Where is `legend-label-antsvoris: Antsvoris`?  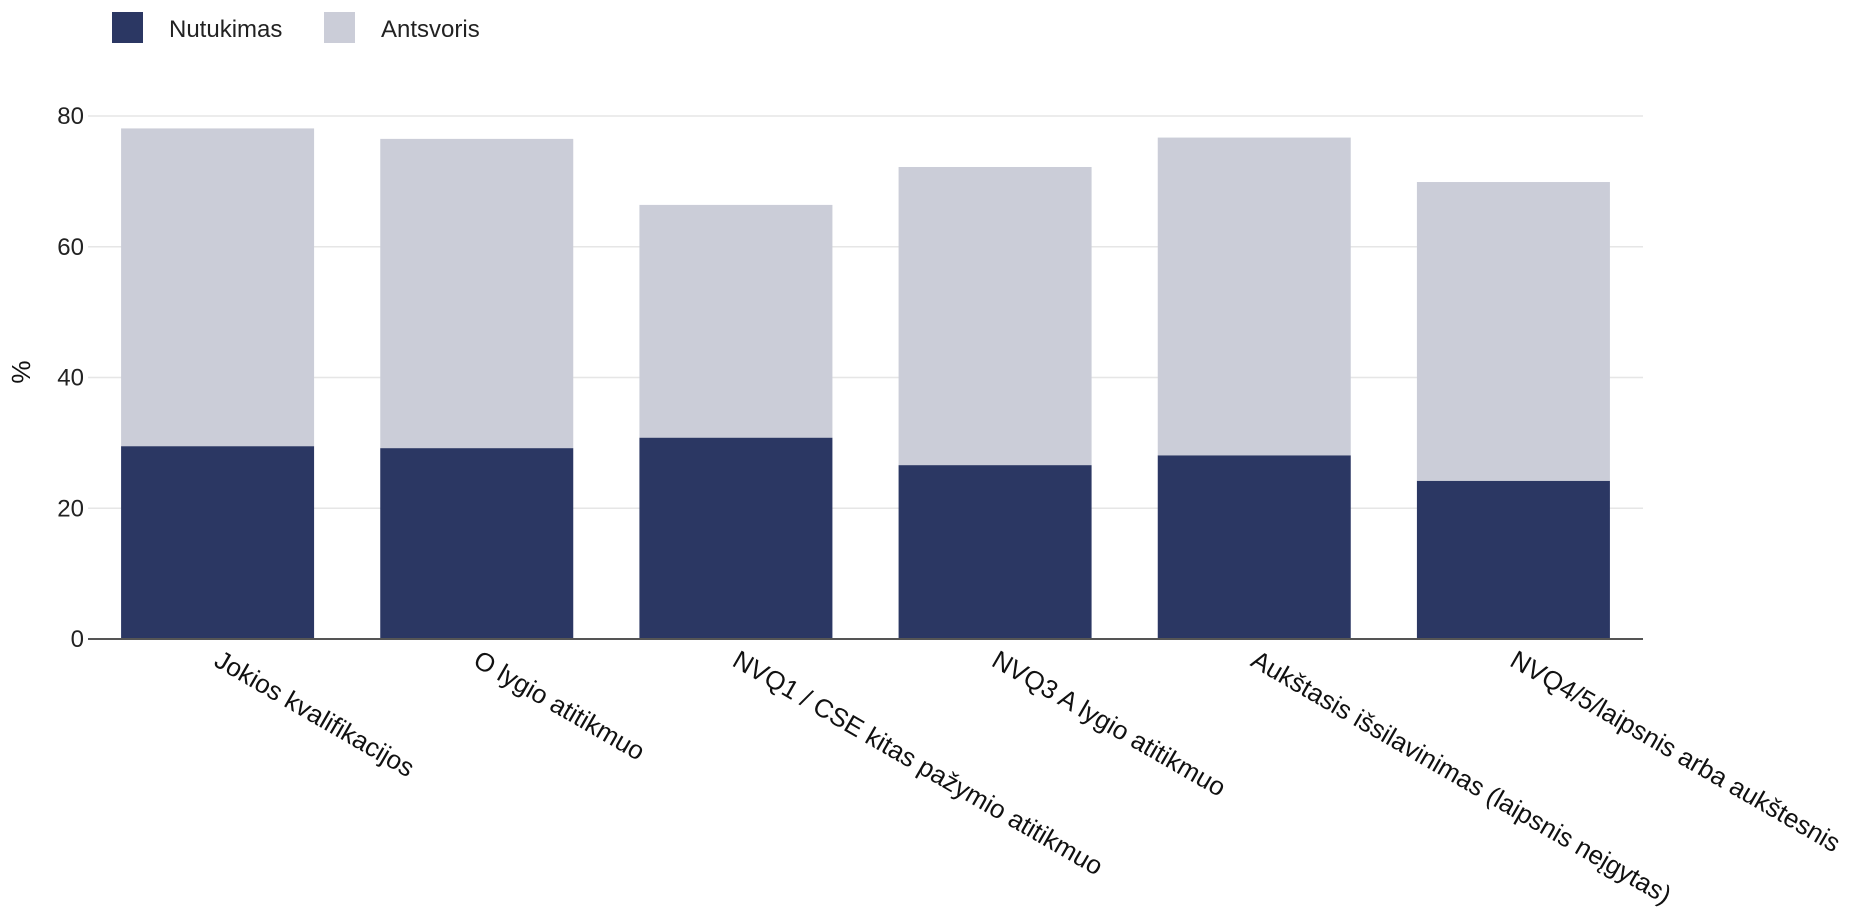
legend-label-antsvoris: Antsvoris is located at coordinates (430, 29).